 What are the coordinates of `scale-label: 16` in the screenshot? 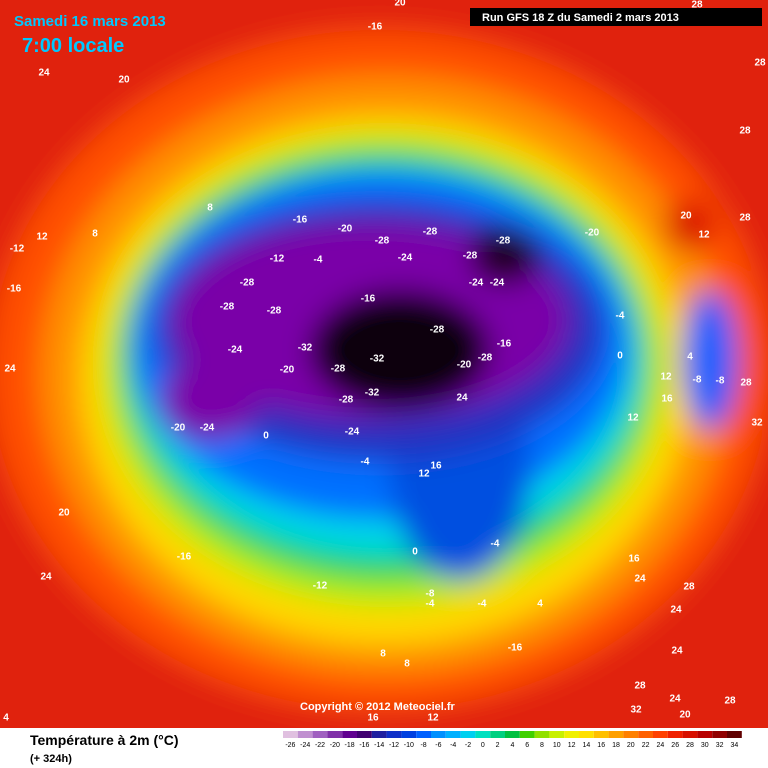 It's located at (601, 745).